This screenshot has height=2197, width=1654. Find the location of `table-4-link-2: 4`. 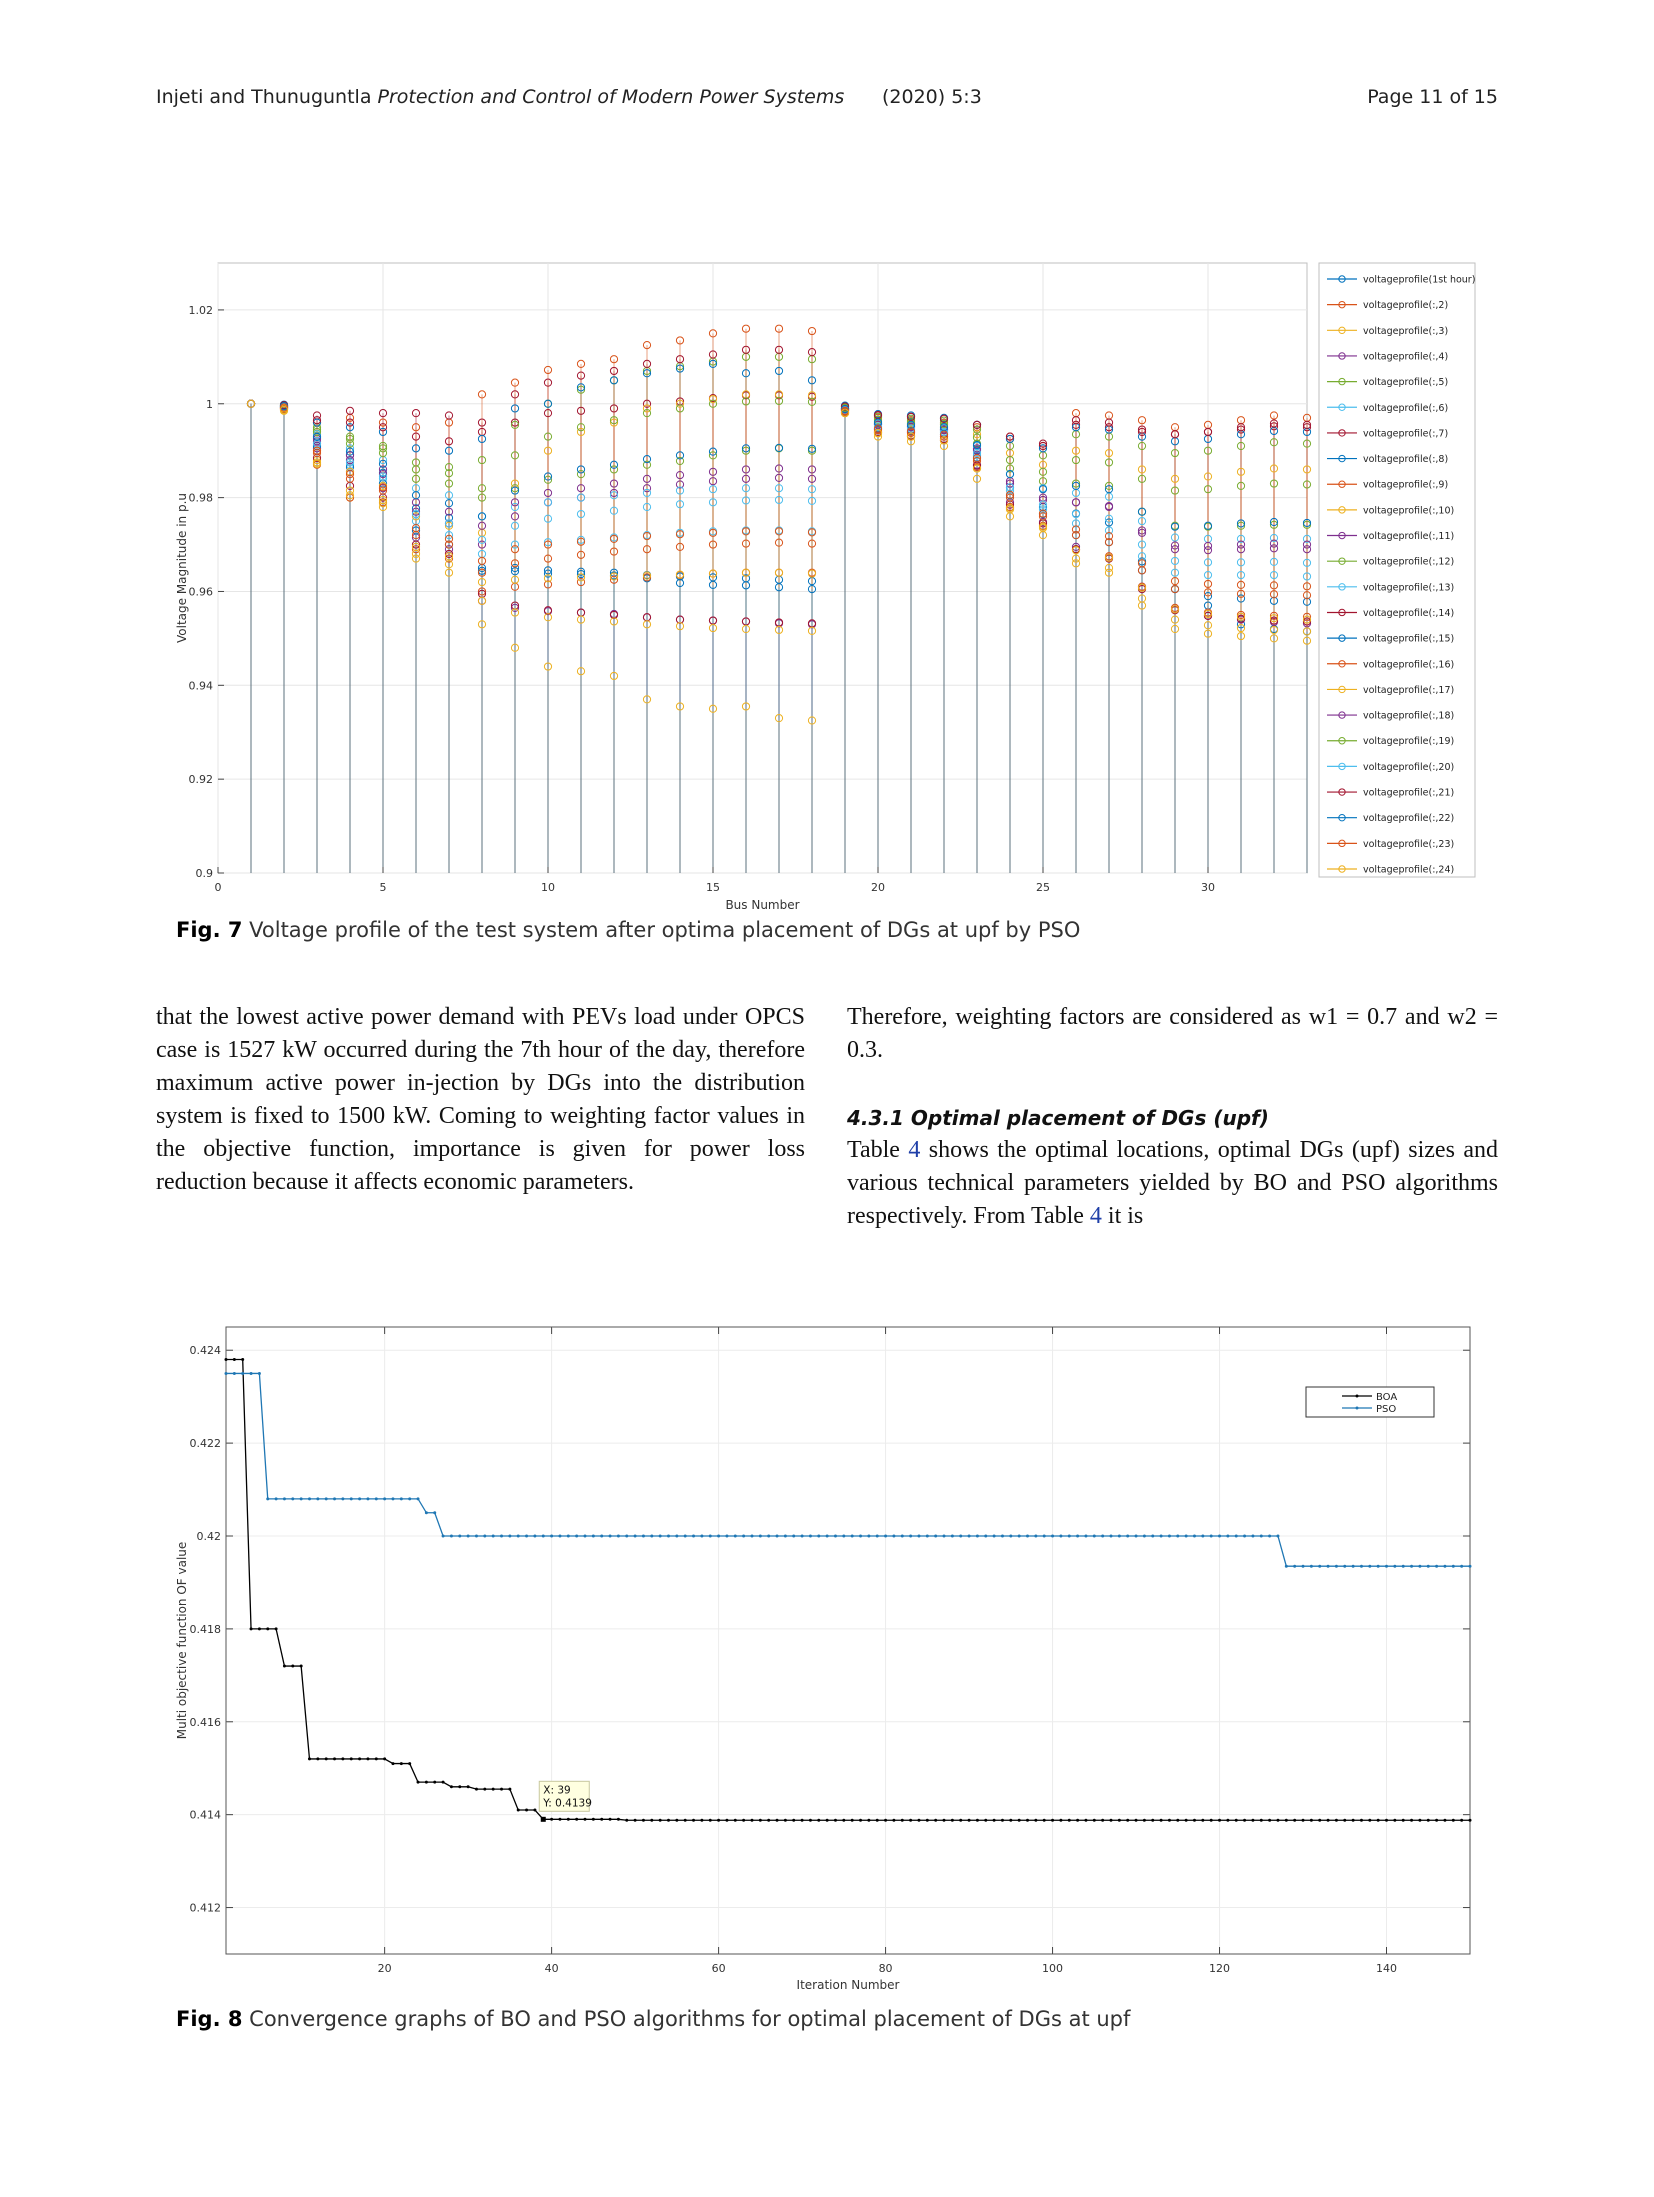

table-4-link-2: 4 is located at coordinates (1095, 1216).